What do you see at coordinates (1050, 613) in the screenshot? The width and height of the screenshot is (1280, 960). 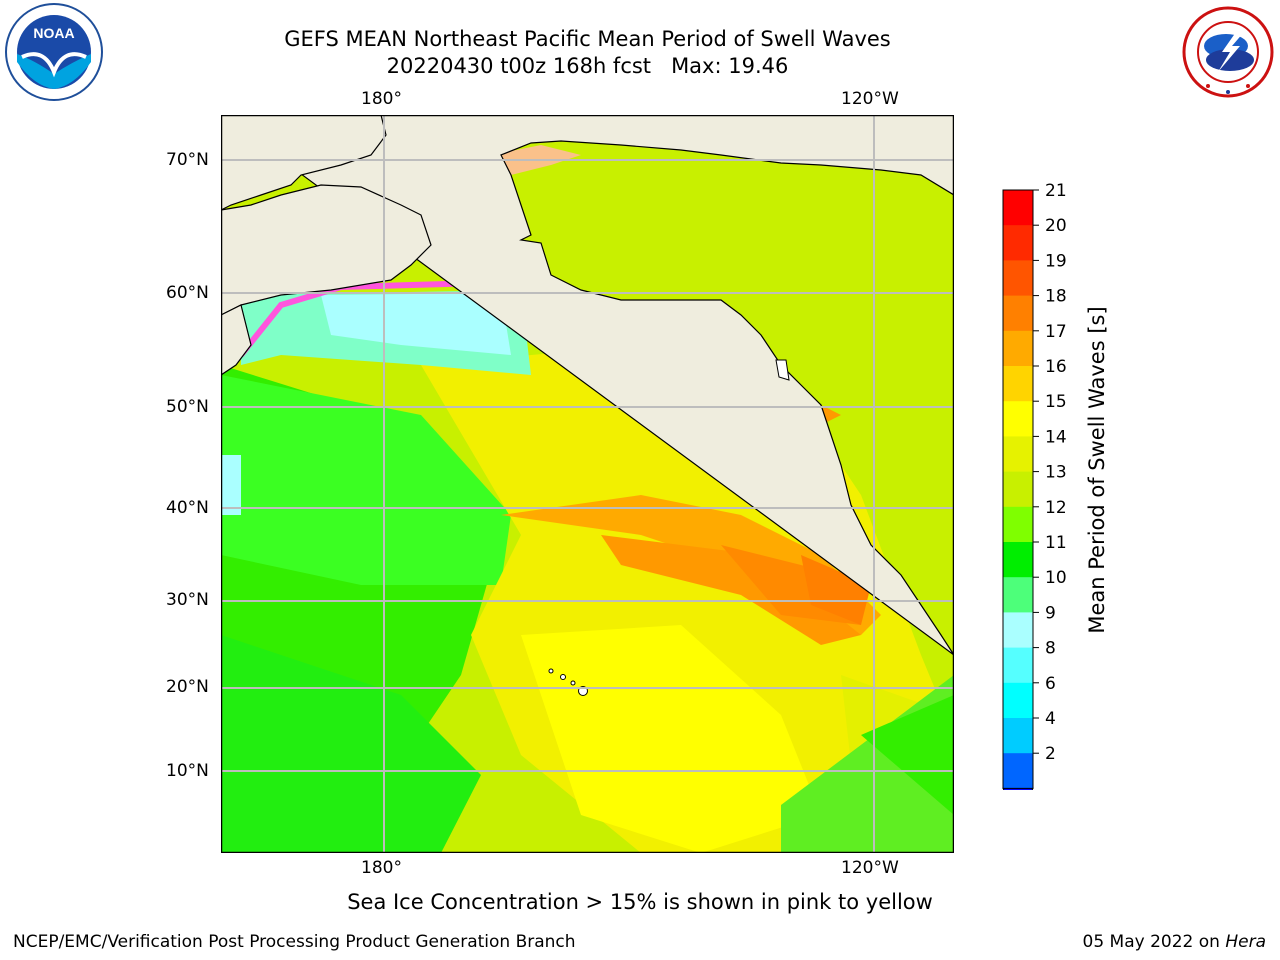 I see `colorbar-tick-label: 9` at bounding box center [1050, 613].